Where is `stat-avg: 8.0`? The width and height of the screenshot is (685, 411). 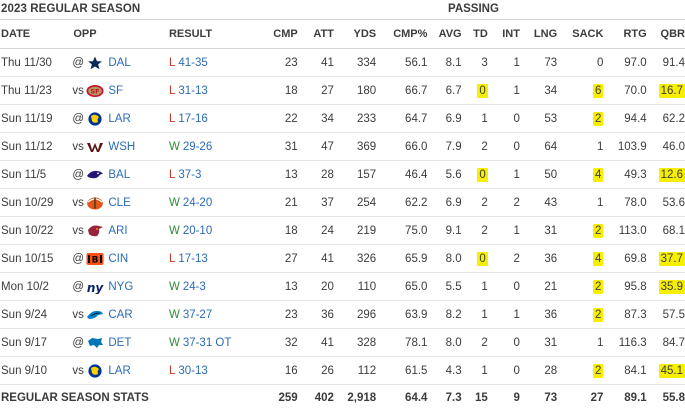
stat-avg: 8.0 is located at coordinates (444, 343).